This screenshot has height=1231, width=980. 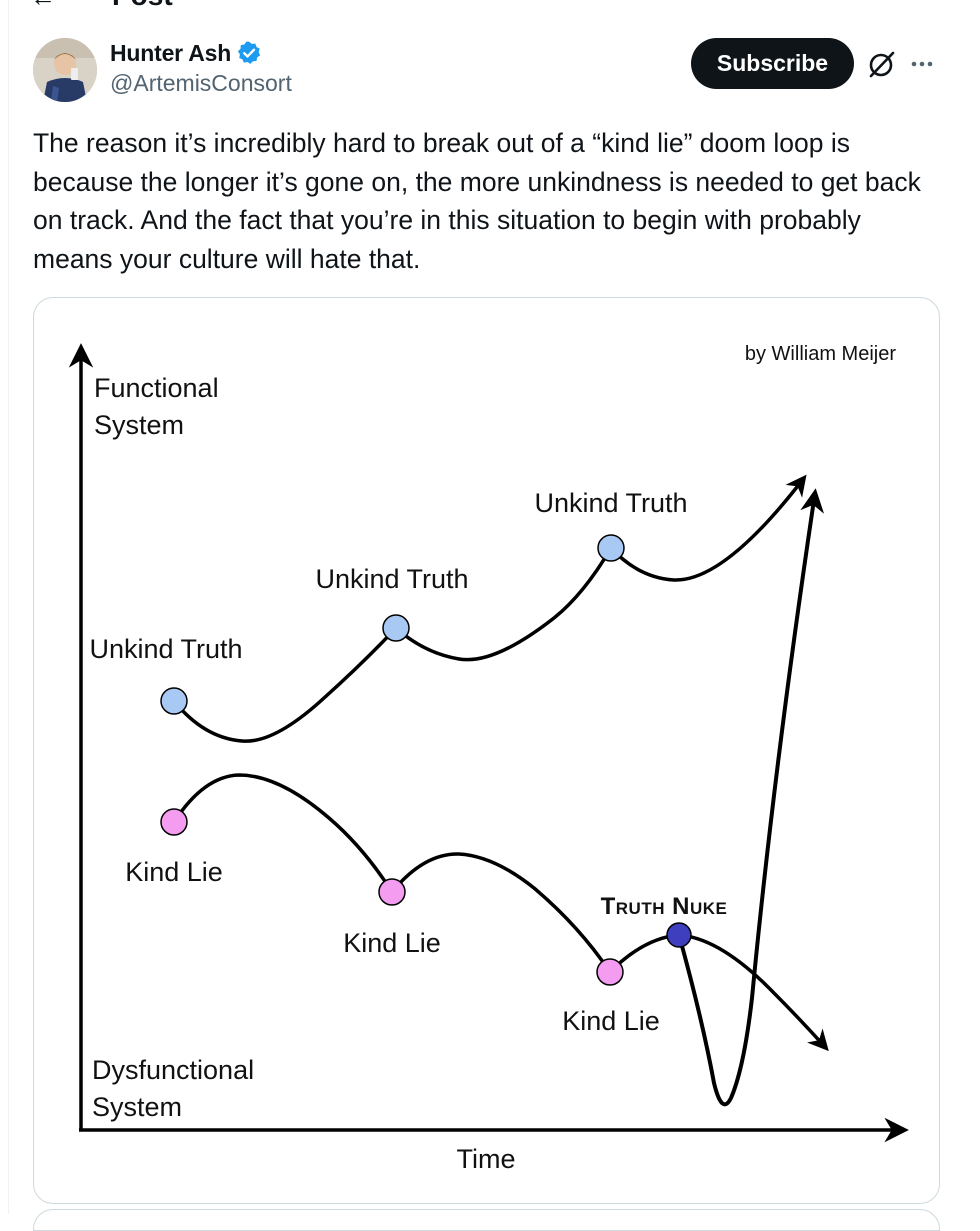 I want to click on truth-nuke-dot, so click(x=679, y=935).